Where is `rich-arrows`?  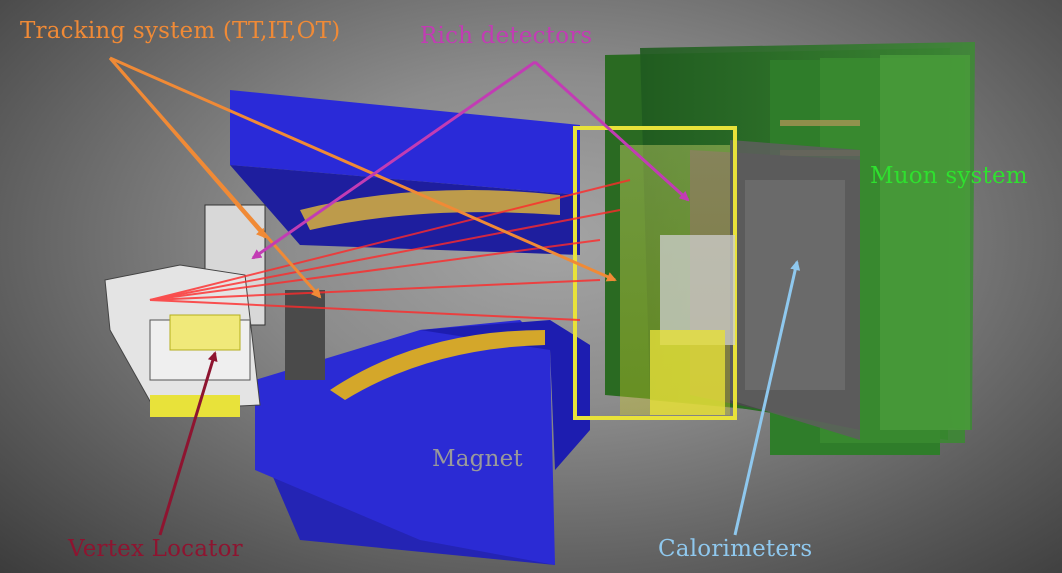
rich-arrows is located at coordinates (470, 160).